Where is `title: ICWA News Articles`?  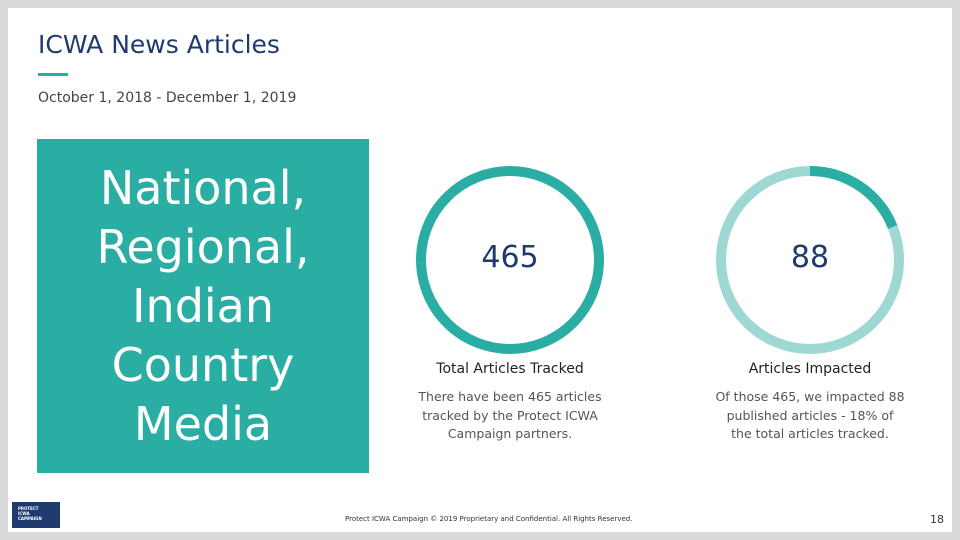 title: ICWA News Articles is located at coordinates (159, 44).